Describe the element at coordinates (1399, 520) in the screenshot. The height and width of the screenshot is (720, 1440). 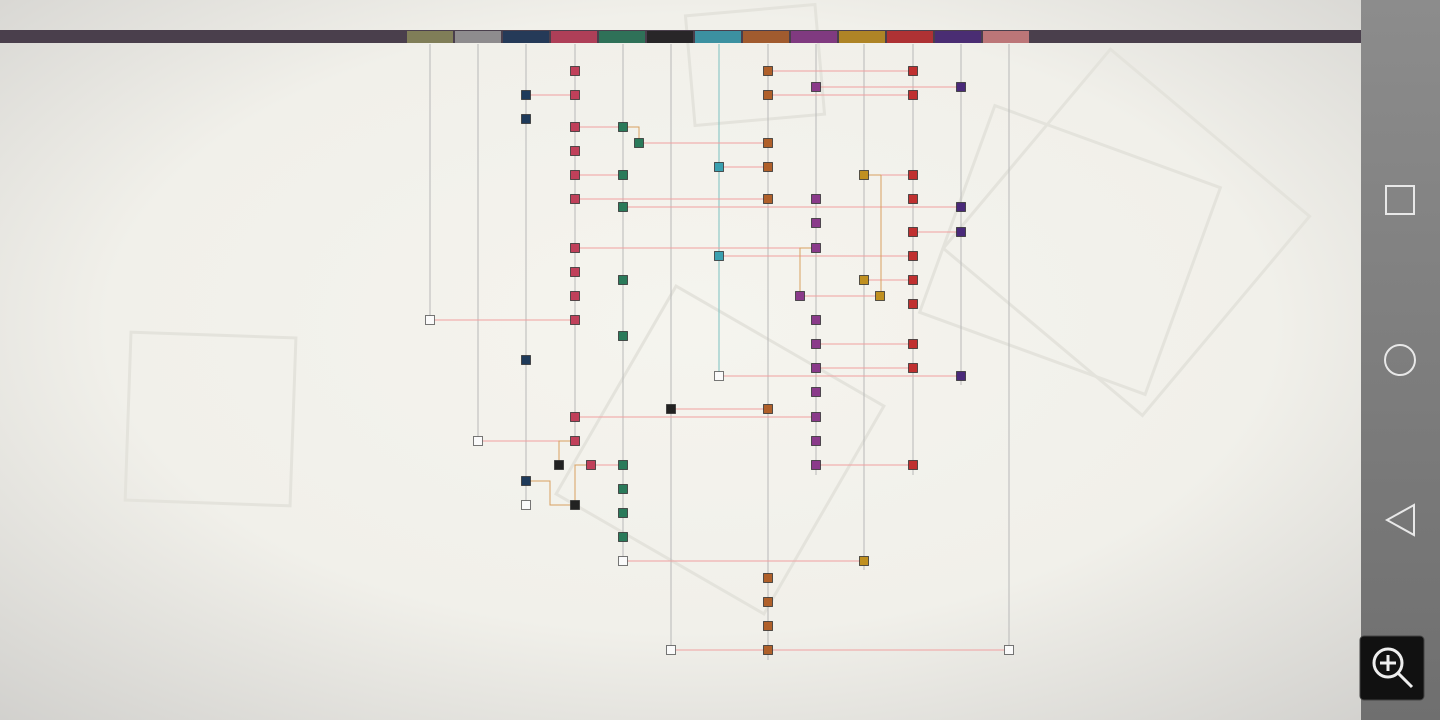
I see `back-button` at that location.